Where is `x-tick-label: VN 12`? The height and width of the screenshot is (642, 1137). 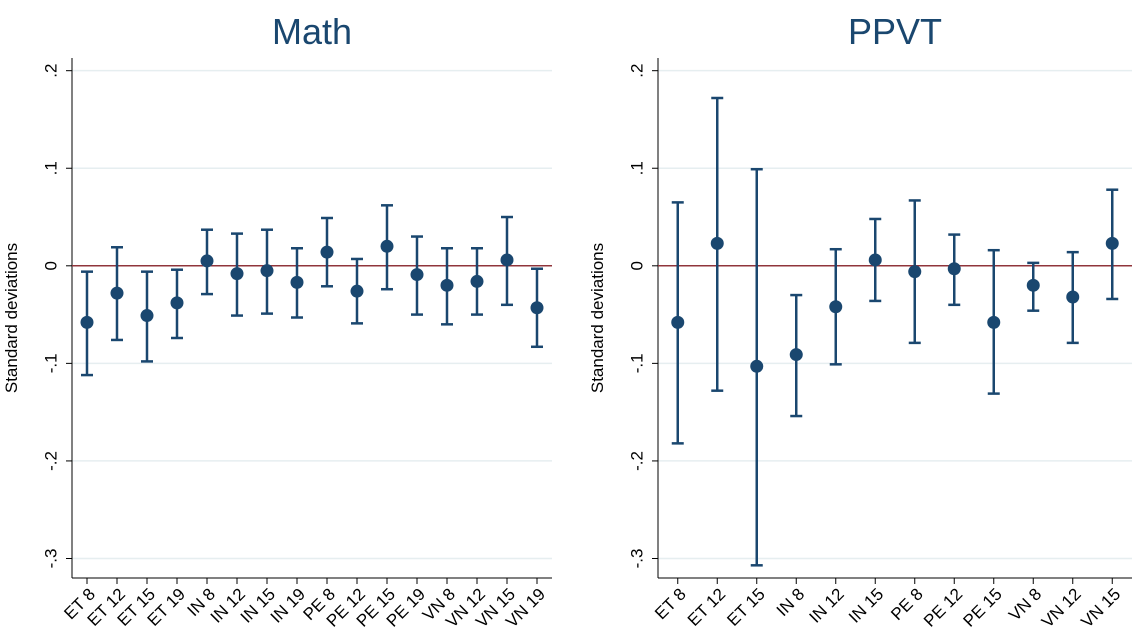 x-tick-label: VN 12 is located at coordinates (1061, 608).